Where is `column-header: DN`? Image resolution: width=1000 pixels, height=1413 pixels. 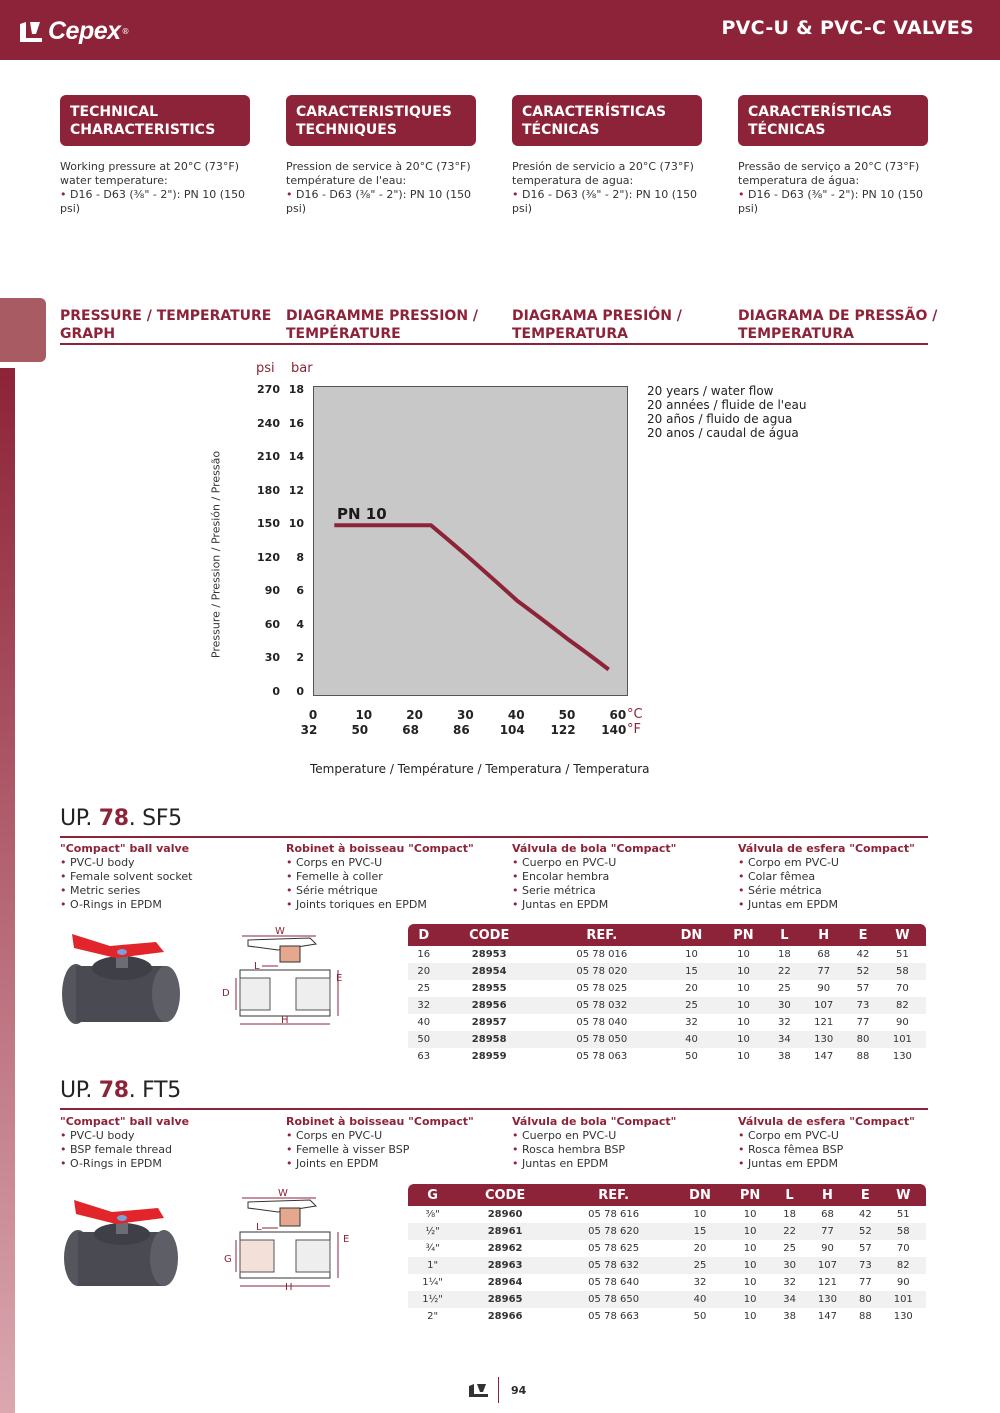
column-header: DN is located at coordinates (700, 1195).